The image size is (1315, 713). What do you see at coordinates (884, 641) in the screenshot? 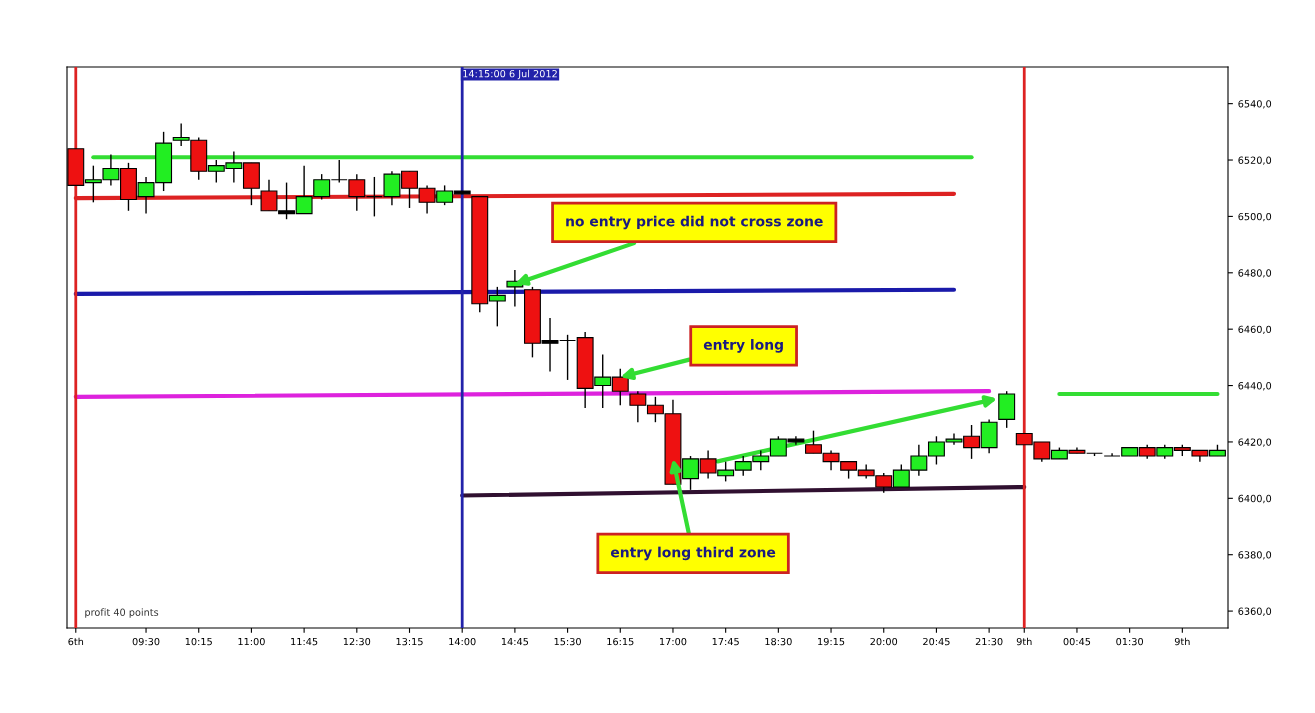
I see `x-tick-label: 20:00` at bounding box center [884, 641].